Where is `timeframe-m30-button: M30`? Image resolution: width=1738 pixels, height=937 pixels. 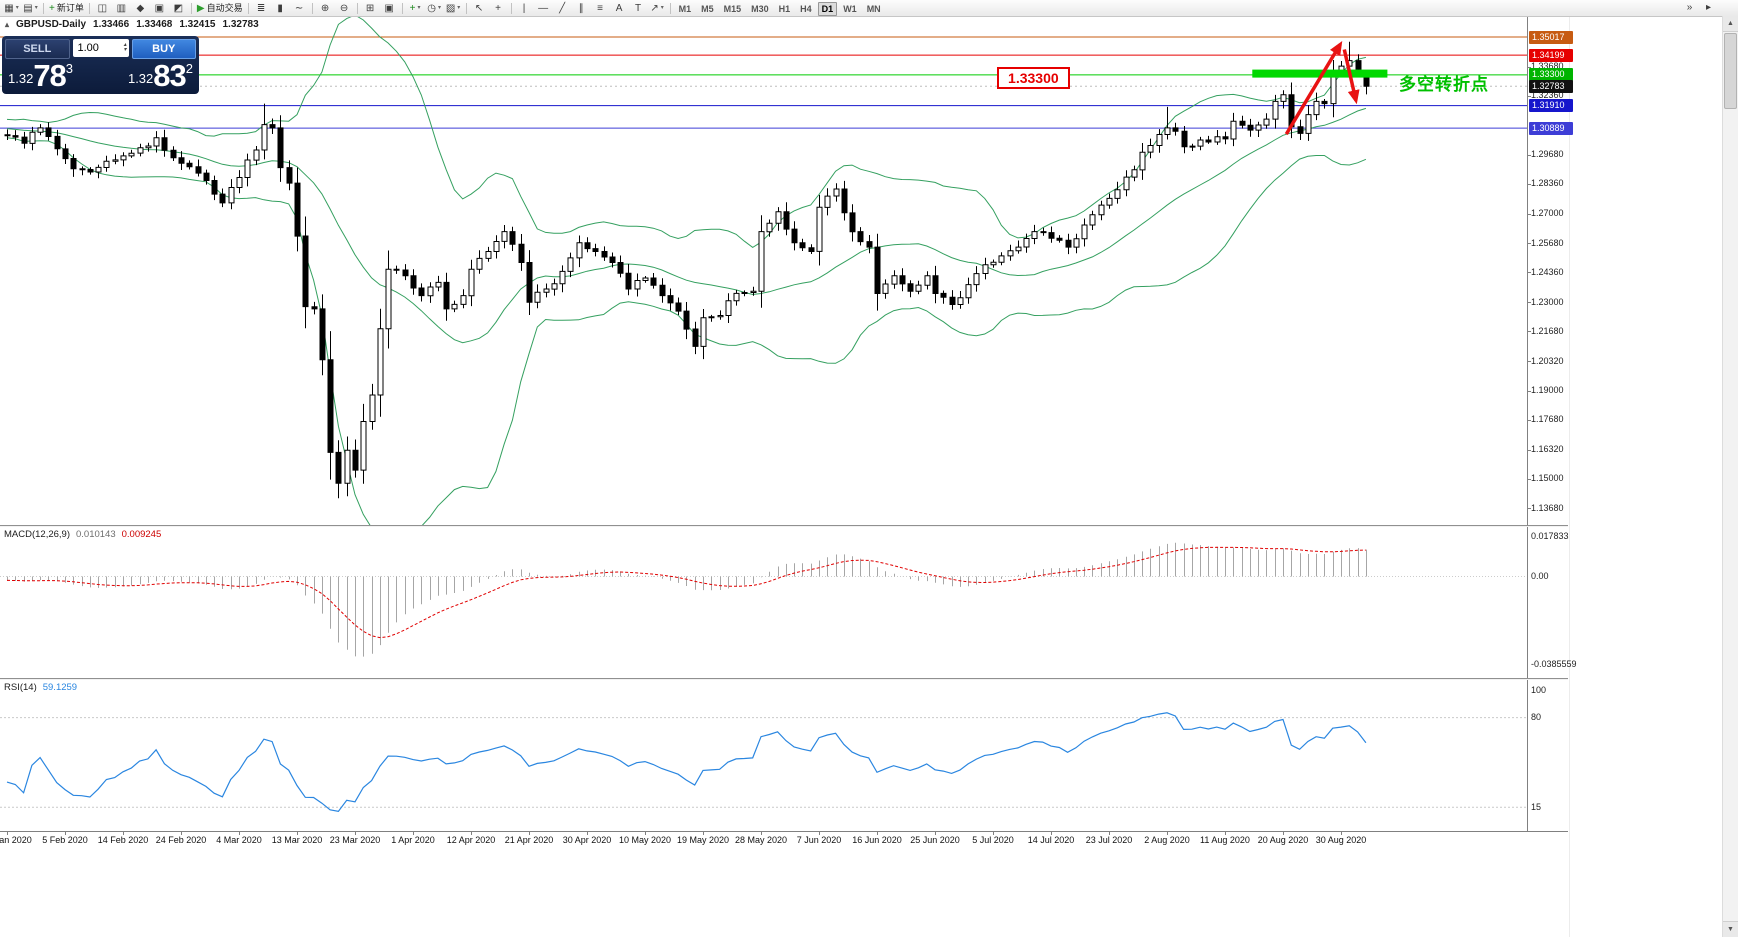 timeframe-m30-button: M30 is located at coordinates (760, 9).